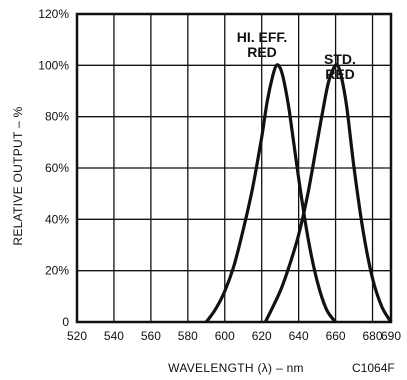 This screenshot has width=407, height=380. I want to click on y-tick-label: 120%, so click(53, 14).